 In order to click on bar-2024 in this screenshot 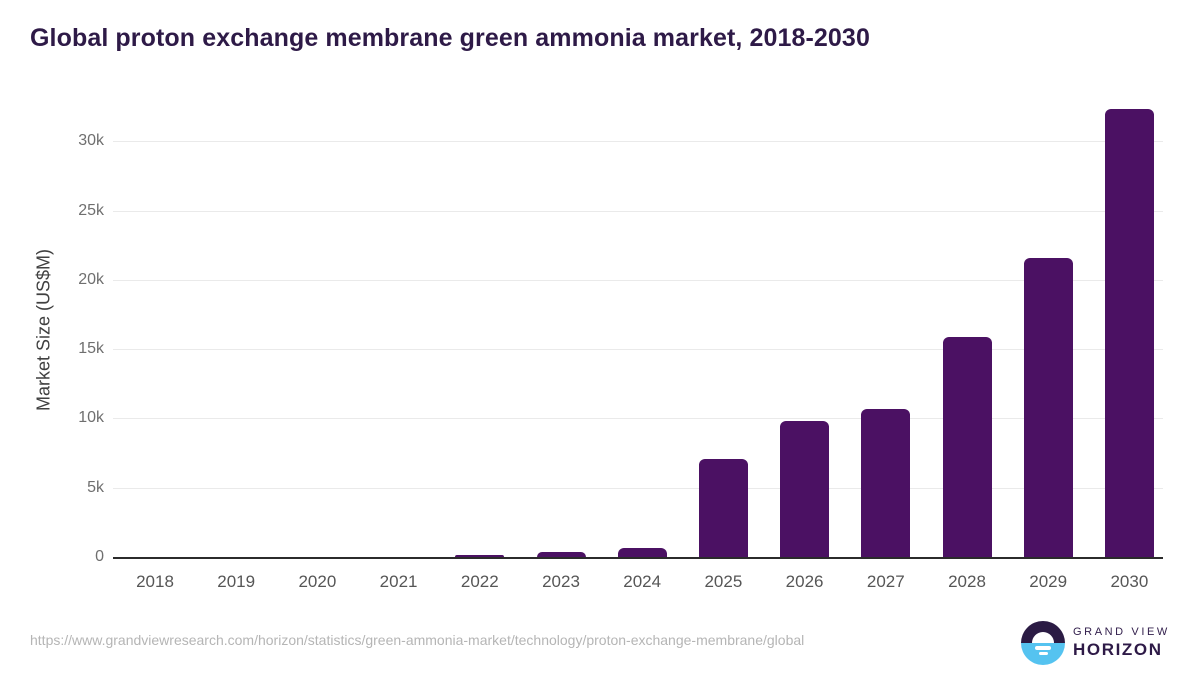, I will do `click(642, 552)`.